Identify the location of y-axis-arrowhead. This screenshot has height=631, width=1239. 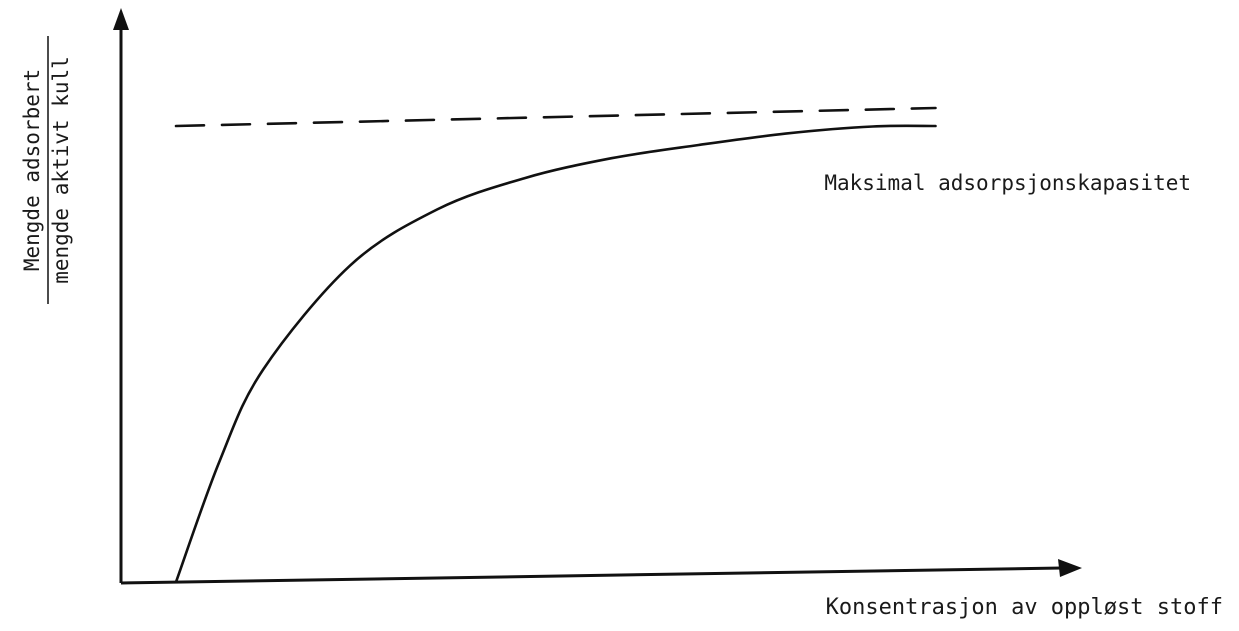
(121, 19).